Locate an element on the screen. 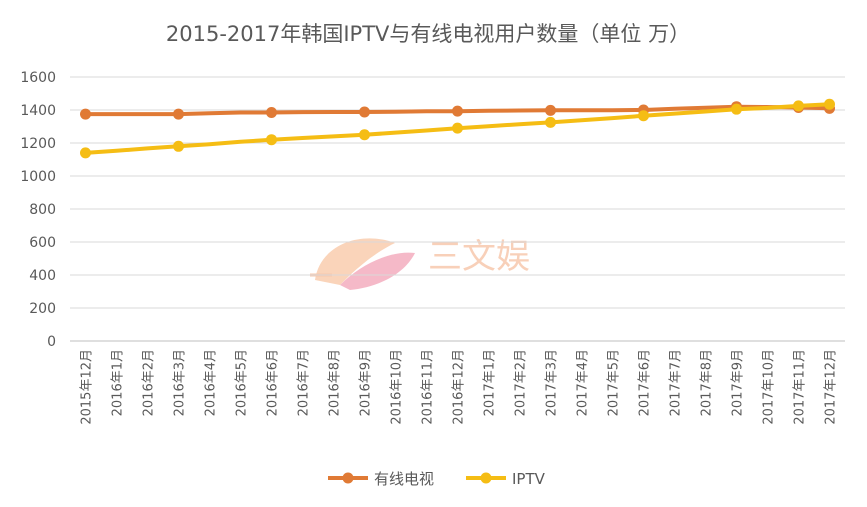 The image size is (867, 507). y-tick-label: 1600 is located at coordinates (38, 78).